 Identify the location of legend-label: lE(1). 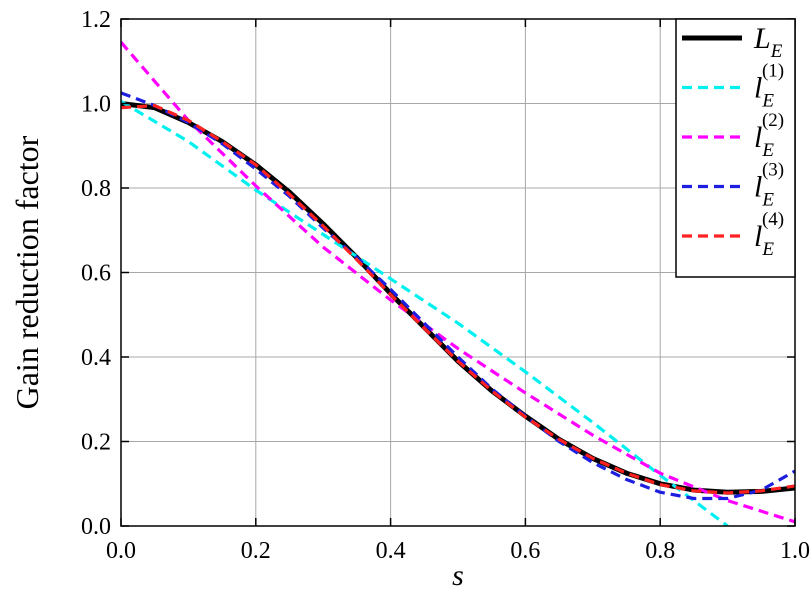
(769, 86).